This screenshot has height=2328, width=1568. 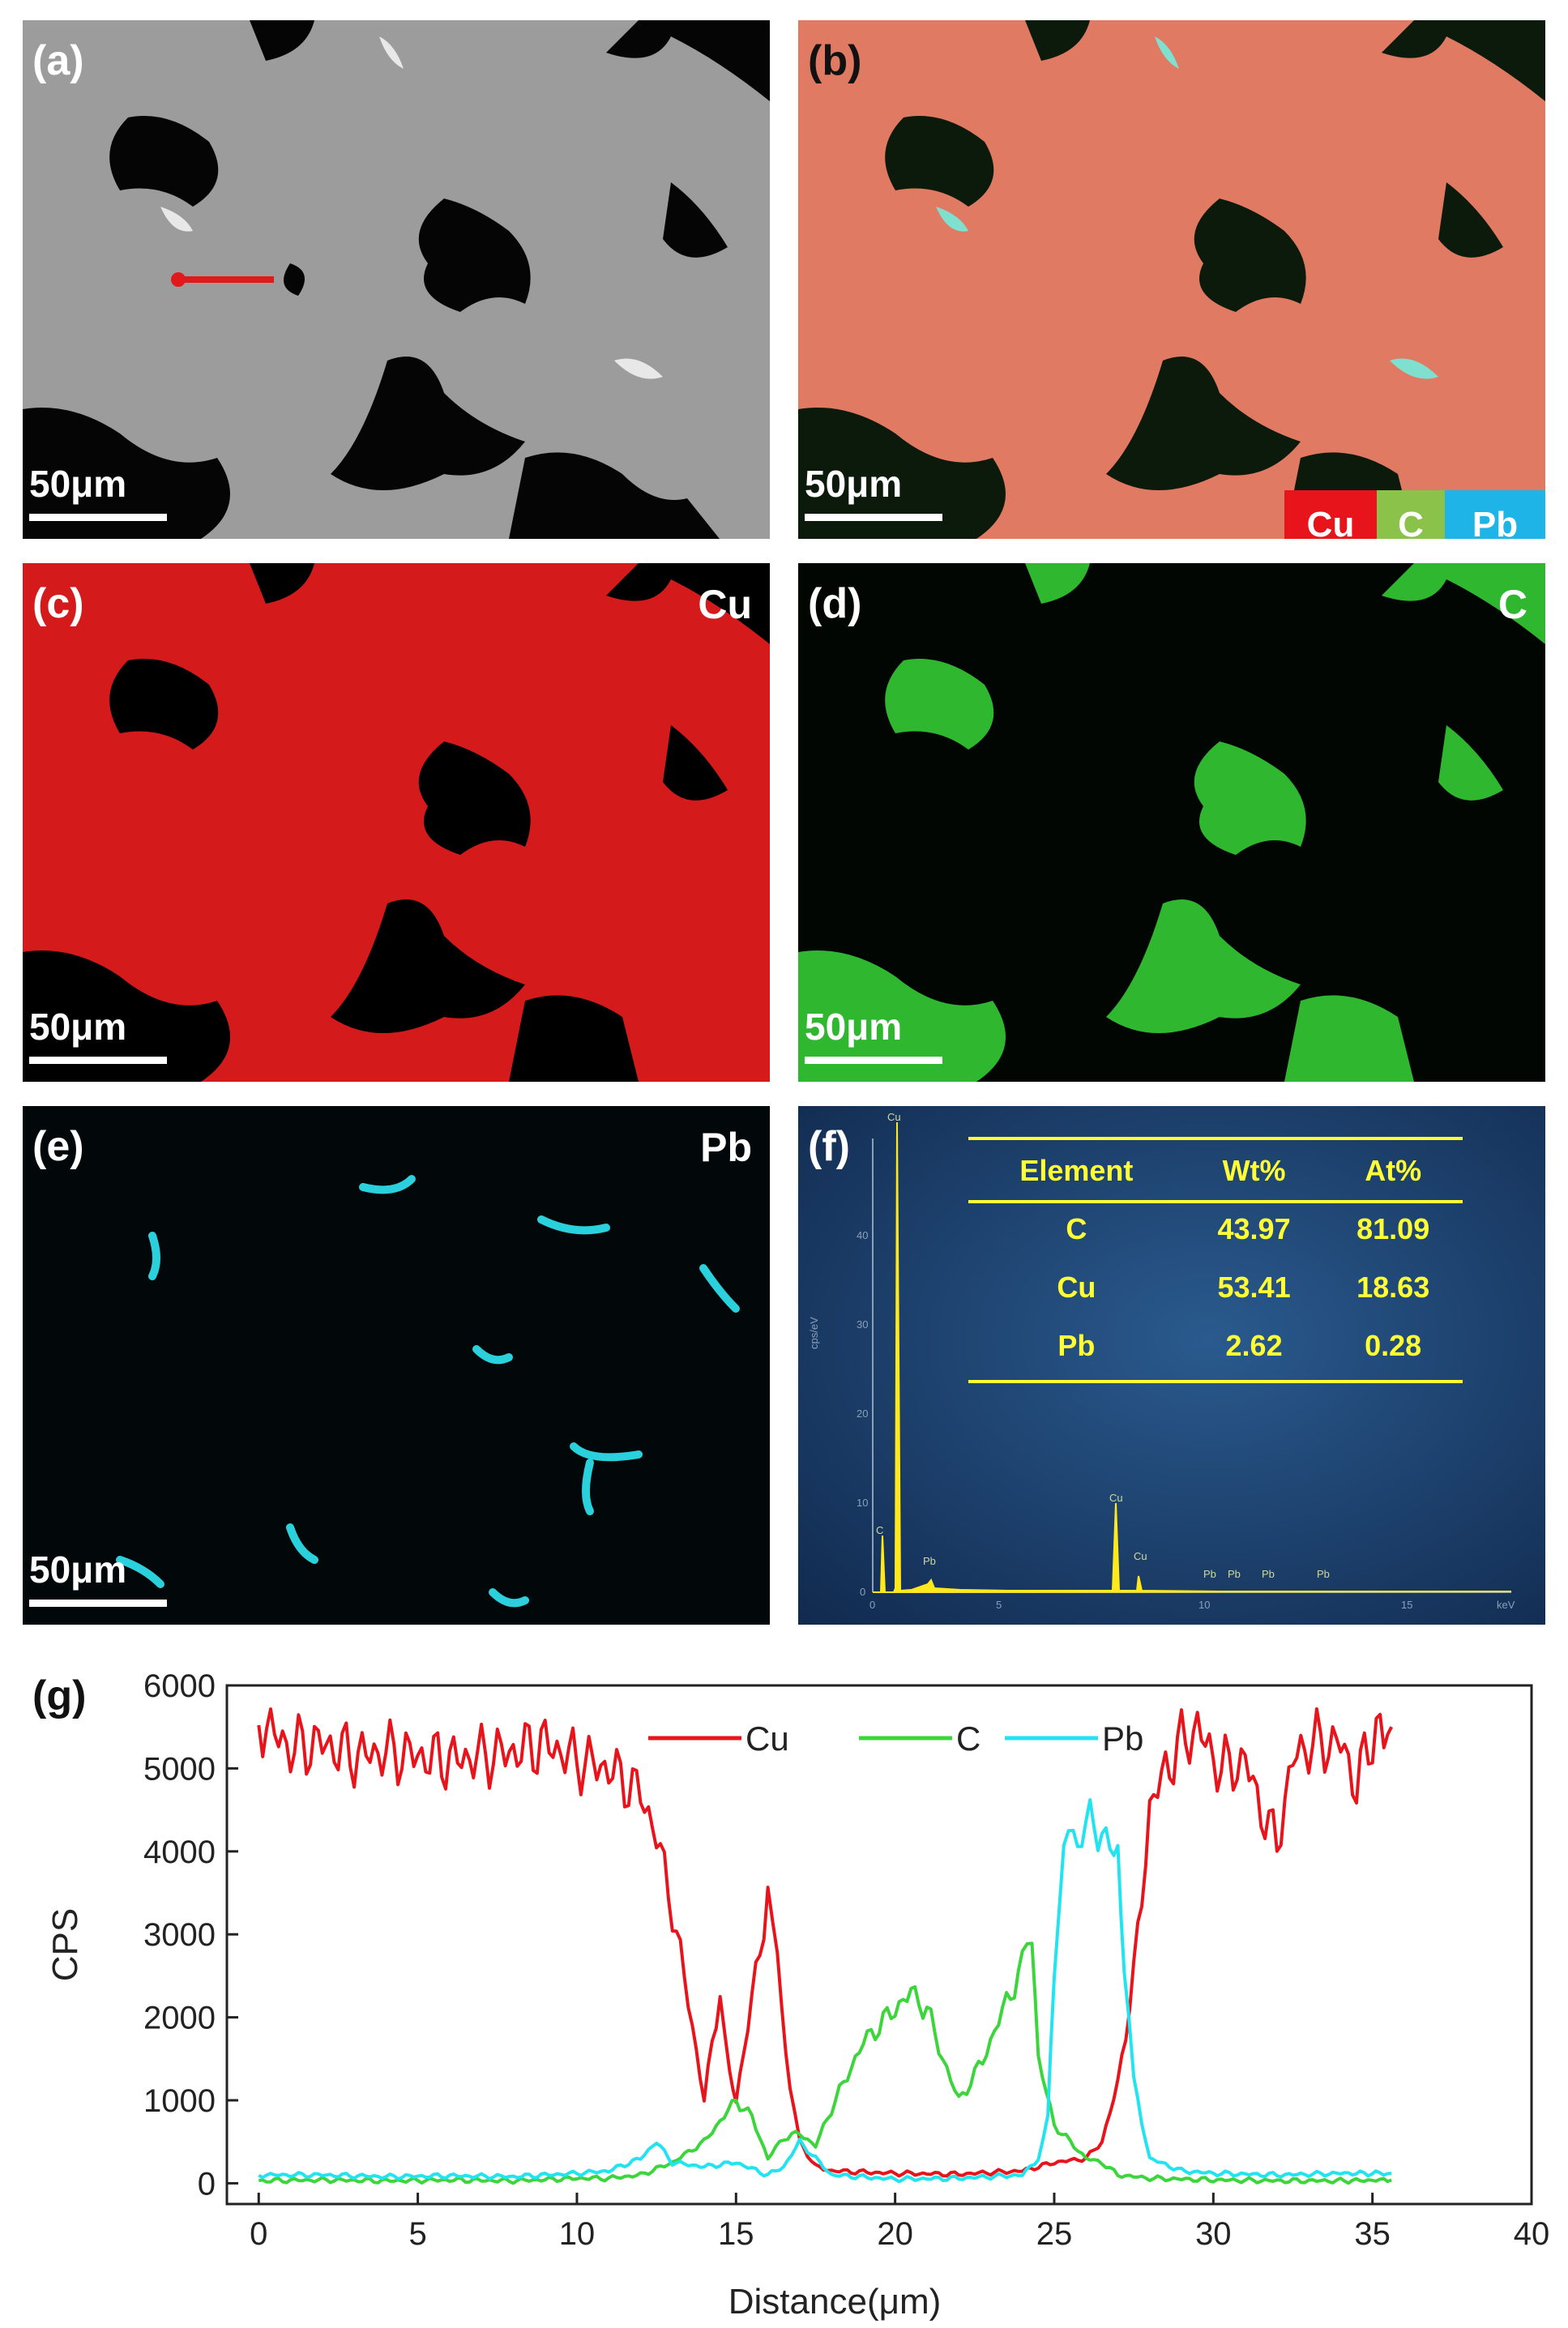 What do you see at coordinates (1372, 2234) in the screenshot?
I see `x-tick-label: 35` at bounding box center [1372, 2234].